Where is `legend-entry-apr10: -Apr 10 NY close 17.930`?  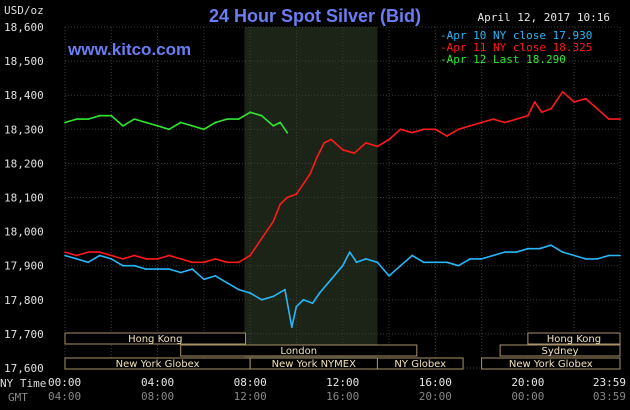 legend-entry-apr10: -Apr 10 NY close 17.930 is located at coordinates (516, 35).